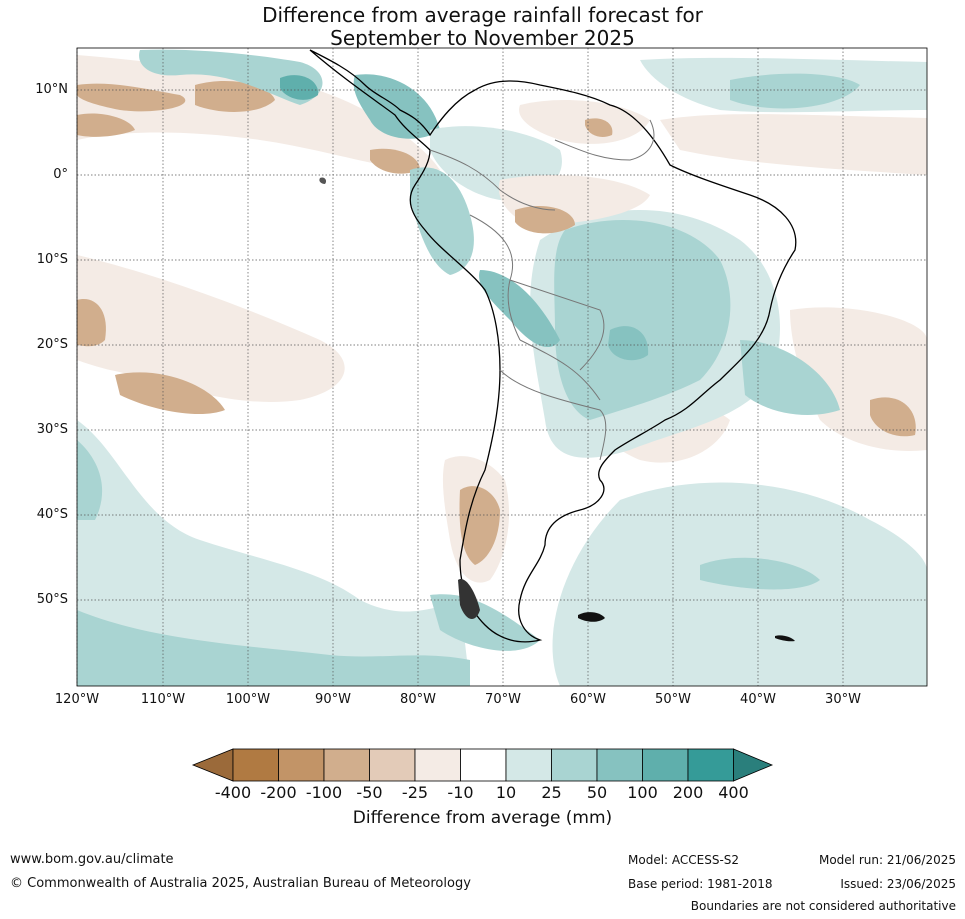 This screenshot has width=965, height=919. Describe the element at coordinates (163, 699) in the screenshot. I see `lon-label: 110°W` at that location.